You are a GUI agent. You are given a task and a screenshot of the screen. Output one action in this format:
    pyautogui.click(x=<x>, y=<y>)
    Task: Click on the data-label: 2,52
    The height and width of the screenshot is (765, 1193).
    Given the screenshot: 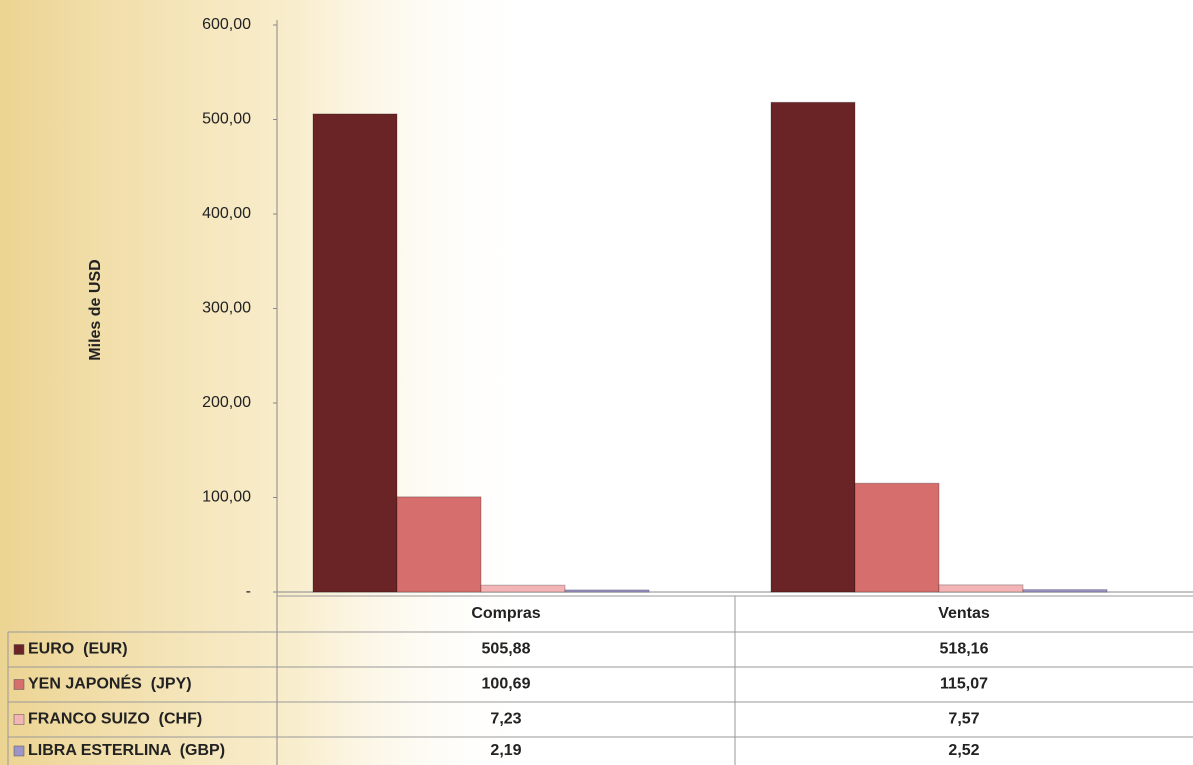 What is the action you would take?
    pyautogui.click(x=963, y=750)
    